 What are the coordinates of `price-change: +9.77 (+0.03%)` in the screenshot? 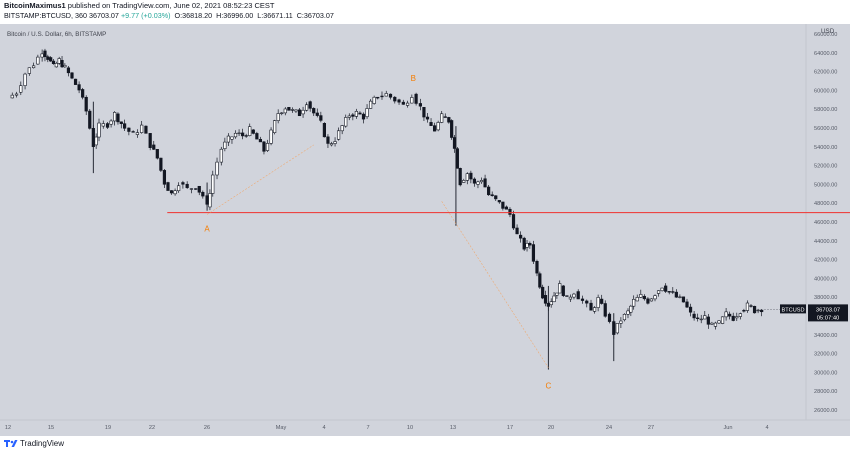 It's located at (145, 15).